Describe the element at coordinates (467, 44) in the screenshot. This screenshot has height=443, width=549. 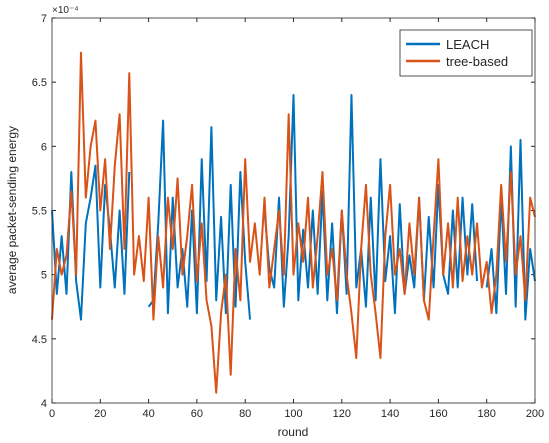
I see `legend-label: LEACH` at that location.